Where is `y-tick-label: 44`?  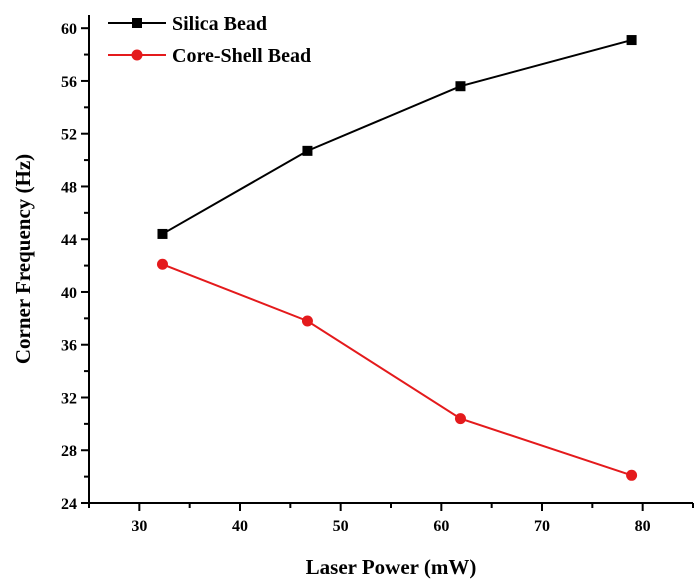 y-tick-label: 44 is located at coordinates (69, 240).